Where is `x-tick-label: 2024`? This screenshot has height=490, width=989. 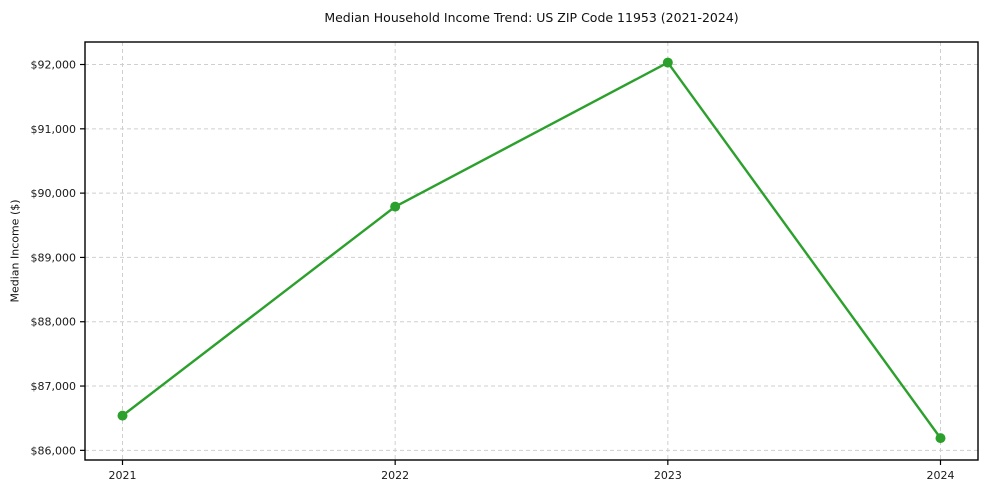 x-tick-label: 2024 is located at coordinates (941, 475).